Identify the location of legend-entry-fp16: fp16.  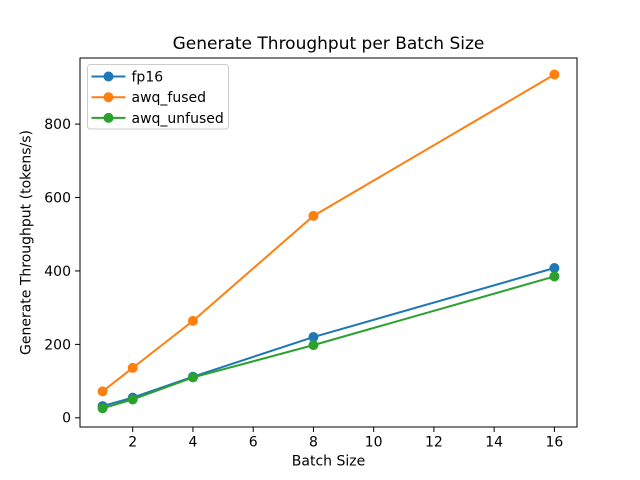
(127, 77).